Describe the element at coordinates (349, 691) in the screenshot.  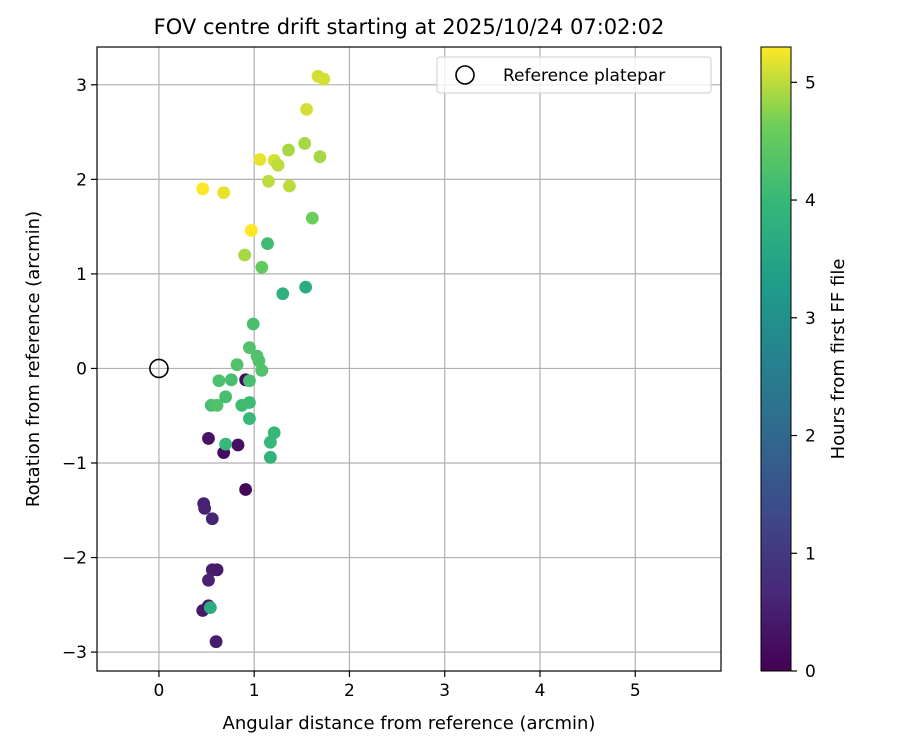
I see `x-tick-label: 2` at that location.